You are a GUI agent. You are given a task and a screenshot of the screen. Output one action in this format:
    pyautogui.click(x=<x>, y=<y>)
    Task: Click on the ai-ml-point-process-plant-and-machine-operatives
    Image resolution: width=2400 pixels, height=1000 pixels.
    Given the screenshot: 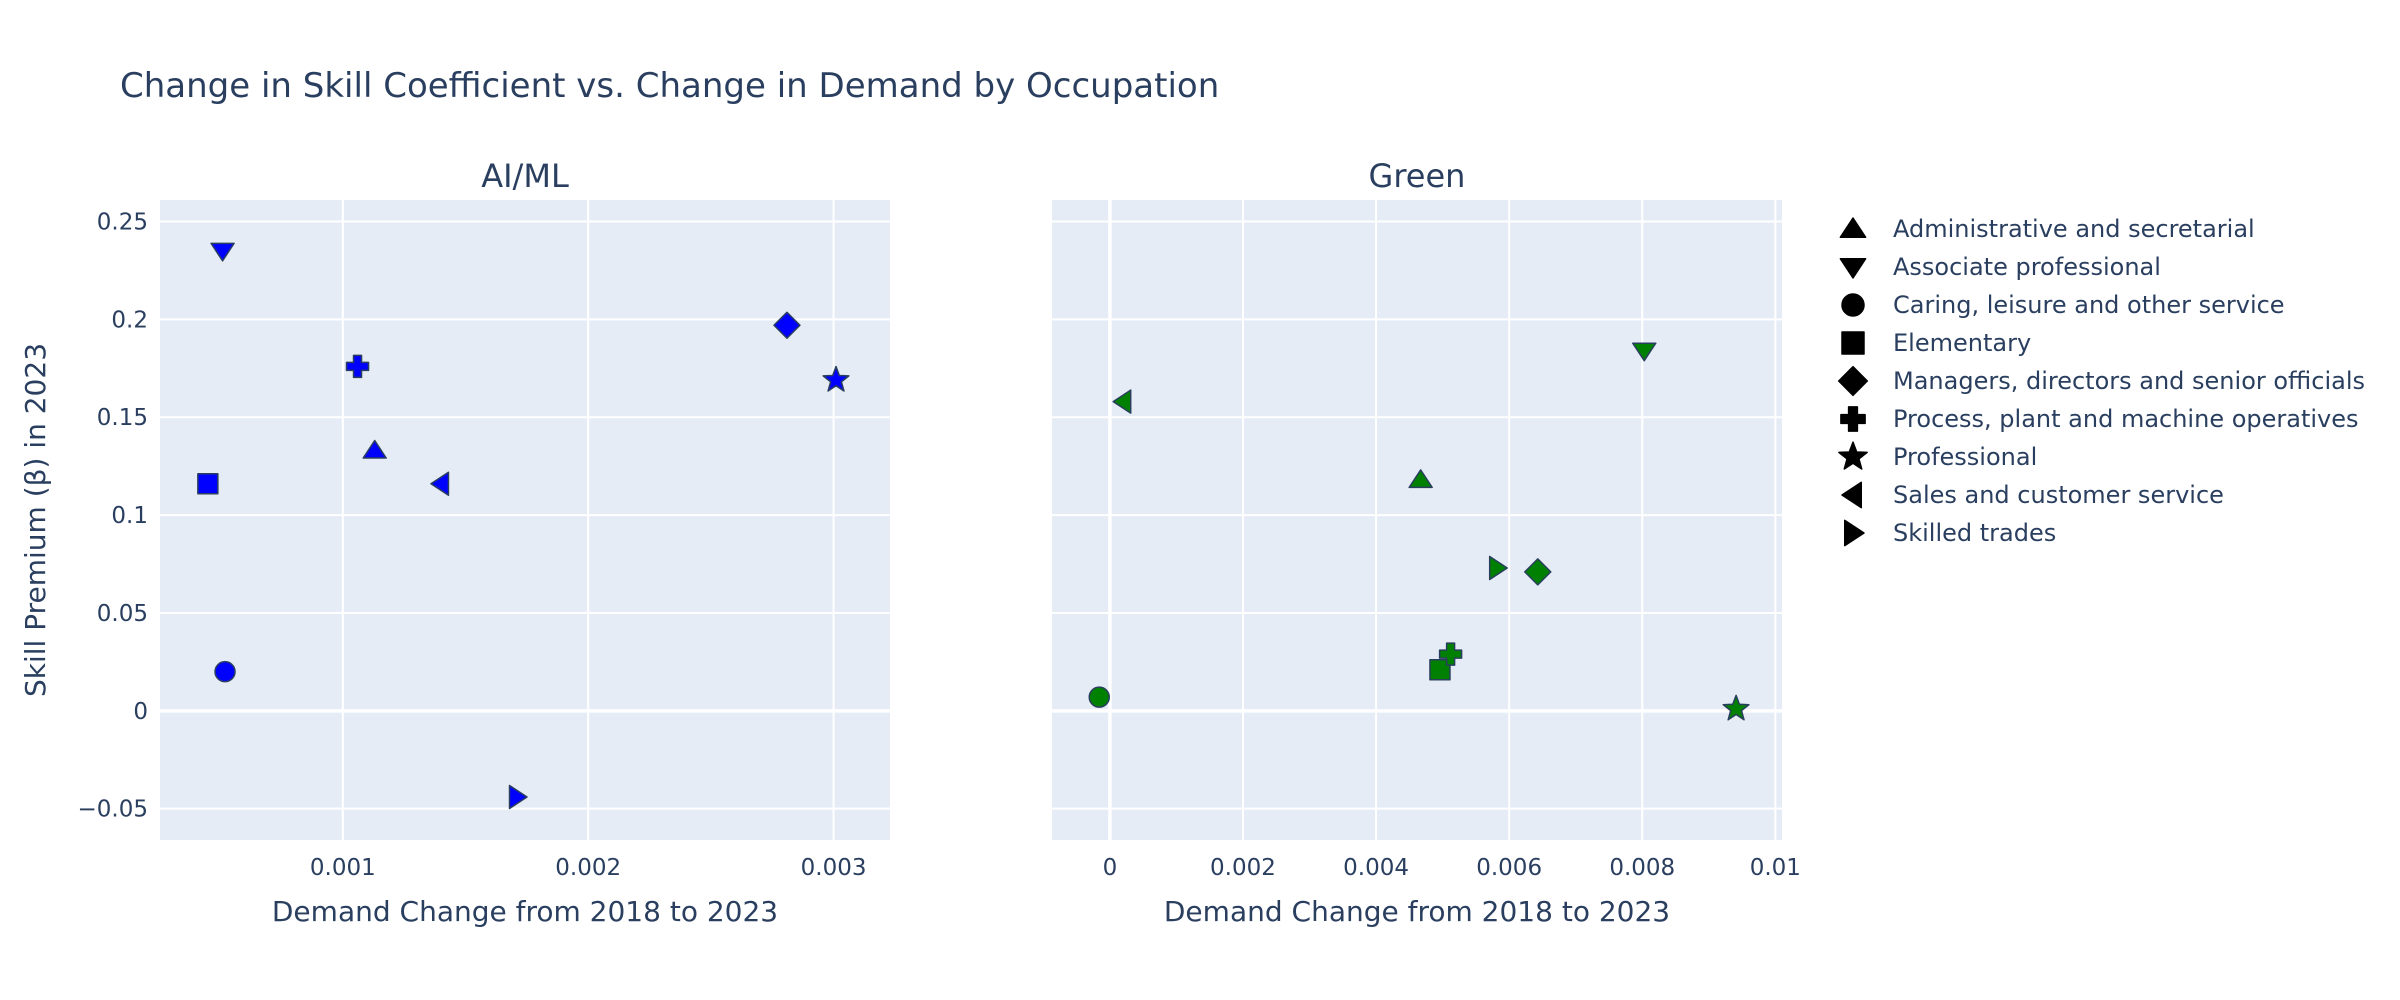 What is the action you would take?
    pyautogui.click(x=357, y=366)
    